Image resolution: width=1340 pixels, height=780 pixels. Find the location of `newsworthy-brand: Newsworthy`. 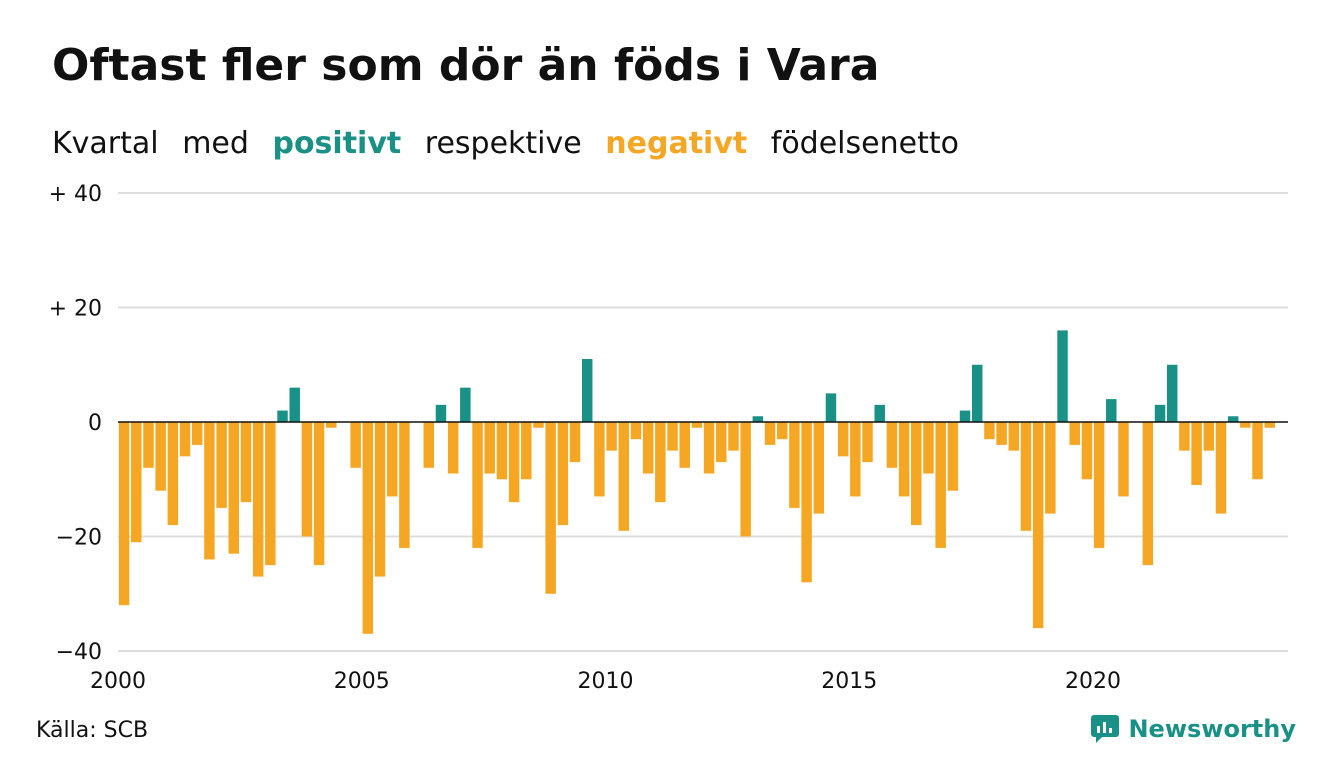

newsworthy-brand: Newsworthy is located at coordinates (1193, 729).